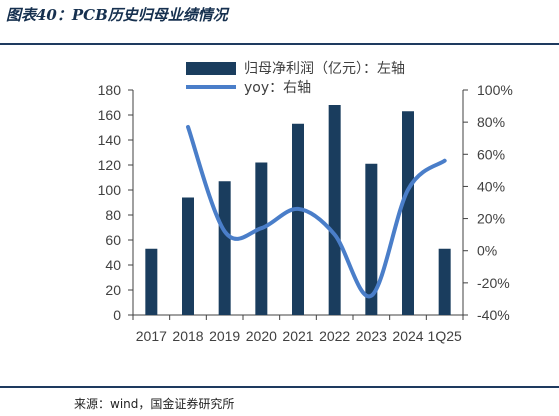 The image size is (559, 416). What do you see at coordinates (113, 215) in the screenshot?
I see `left-tick-label: 80` at bounding box center [113, 215].